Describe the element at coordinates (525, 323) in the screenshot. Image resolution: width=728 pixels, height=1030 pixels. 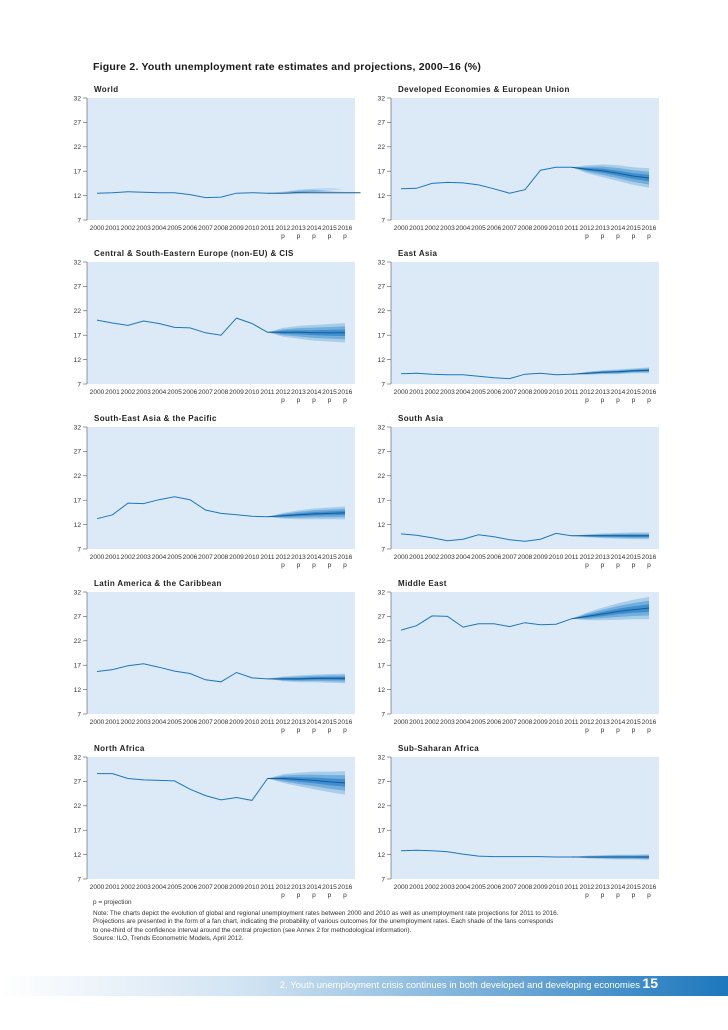
I see `plot-area` at that location.